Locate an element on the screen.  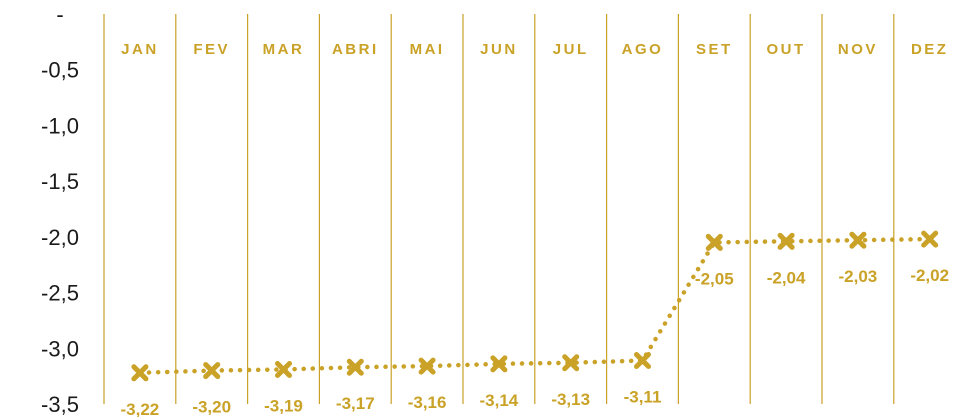
x-tick-label: JUL is located at coordinates (571, 49).